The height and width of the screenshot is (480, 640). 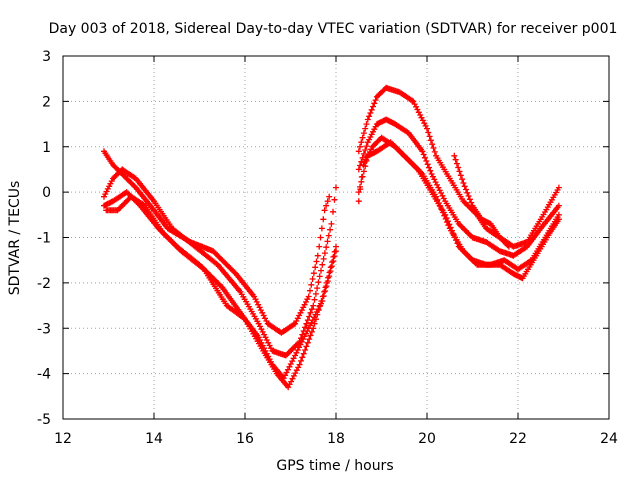 I want to click on x-axis-label: GPS time / hours, so click(x=334, y=466).